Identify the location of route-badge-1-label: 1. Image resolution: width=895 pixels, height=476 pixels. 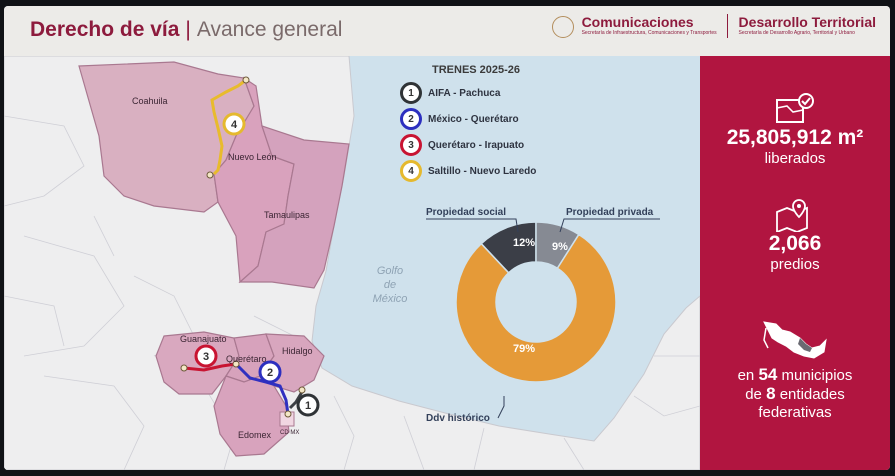
(308, 406).